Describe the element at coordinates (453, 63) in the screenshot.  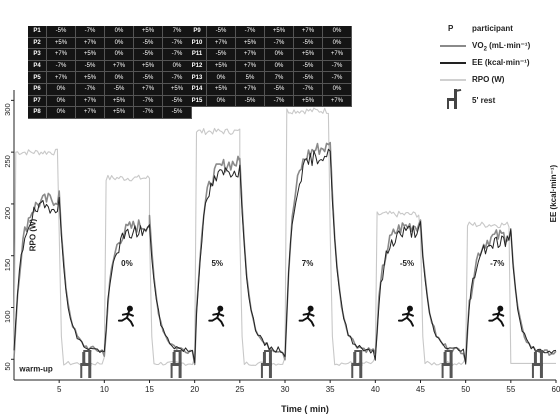
I see `legend-ee-key` at that location.